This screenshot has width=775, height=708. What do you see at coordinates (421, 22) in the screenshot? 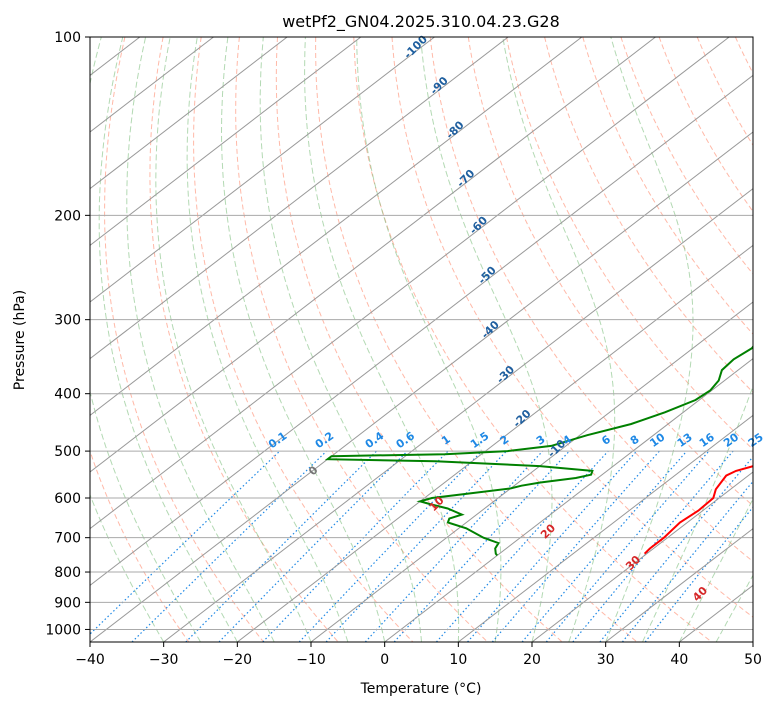
I see `chart-title: wetPf2_GN04.2025.310.04.23.G28` at bounding box center [421, 22].